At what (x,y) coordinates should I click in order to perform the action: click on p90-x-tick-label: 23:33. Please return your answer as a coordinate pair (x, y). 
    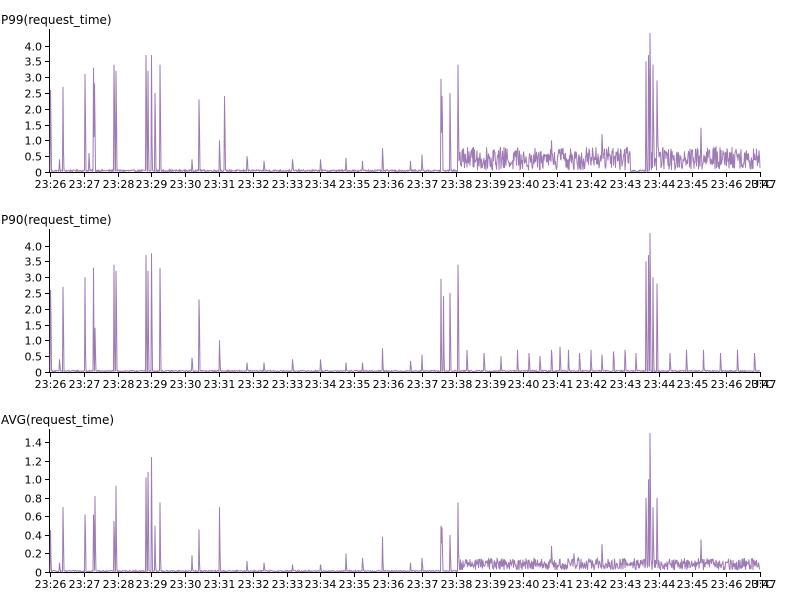
    Looking at the image, I should click on (288, 384).